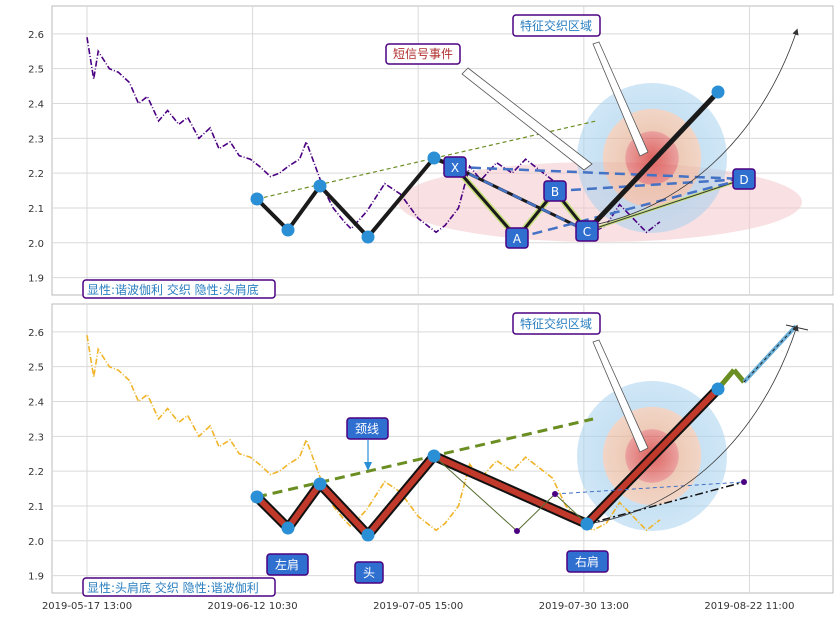 Image resolution: width=839 pixels, height=621 pixels. Describe the element at coordinates (368, 455) in the screenshot. I see `neckline-arrow` at that location.